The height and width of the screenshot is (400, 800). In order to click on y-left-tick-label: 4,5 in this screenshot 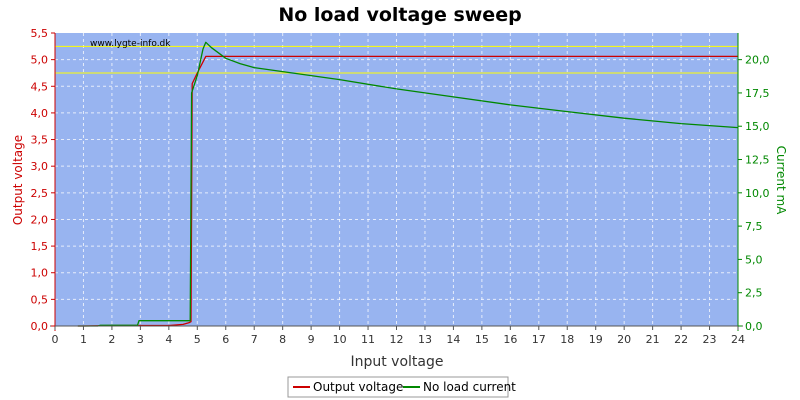, I will do `click(40, 86)`.